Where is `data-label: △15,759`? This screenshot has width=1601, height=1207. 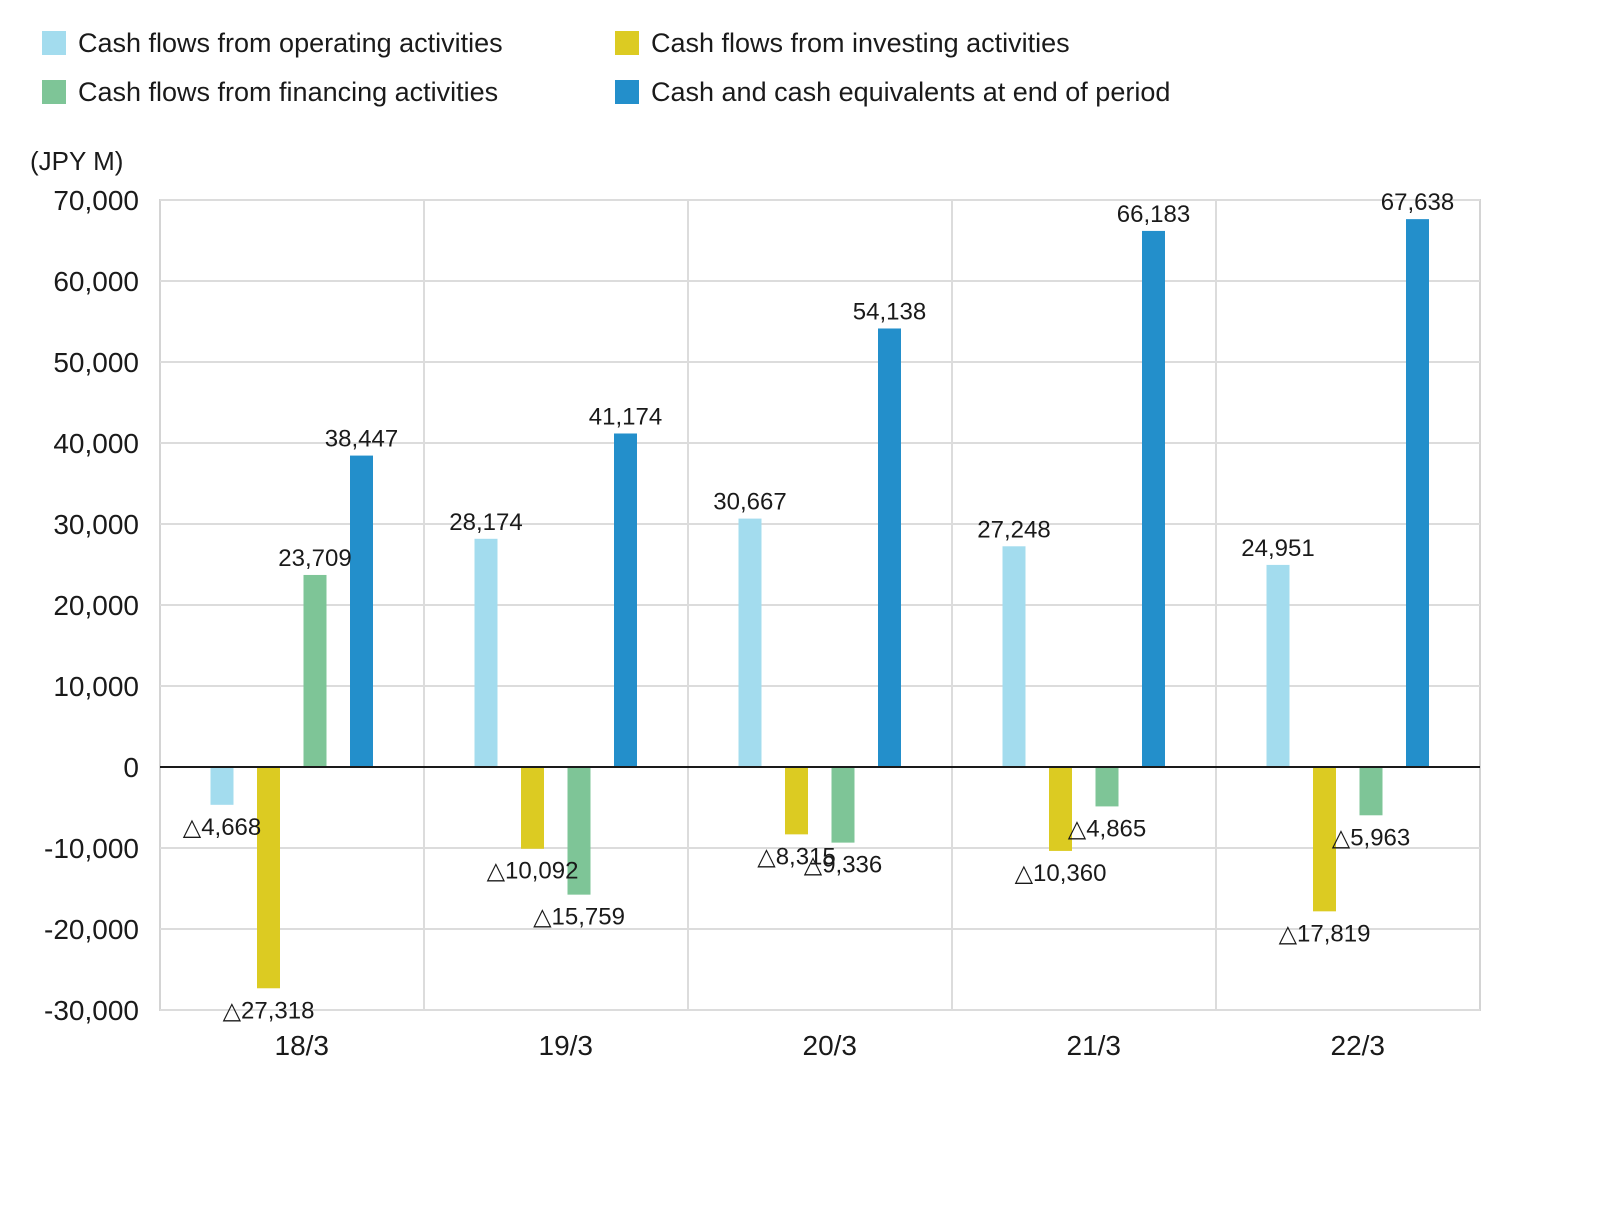 data-label: △15,759 is located at coordinates (579, 917).